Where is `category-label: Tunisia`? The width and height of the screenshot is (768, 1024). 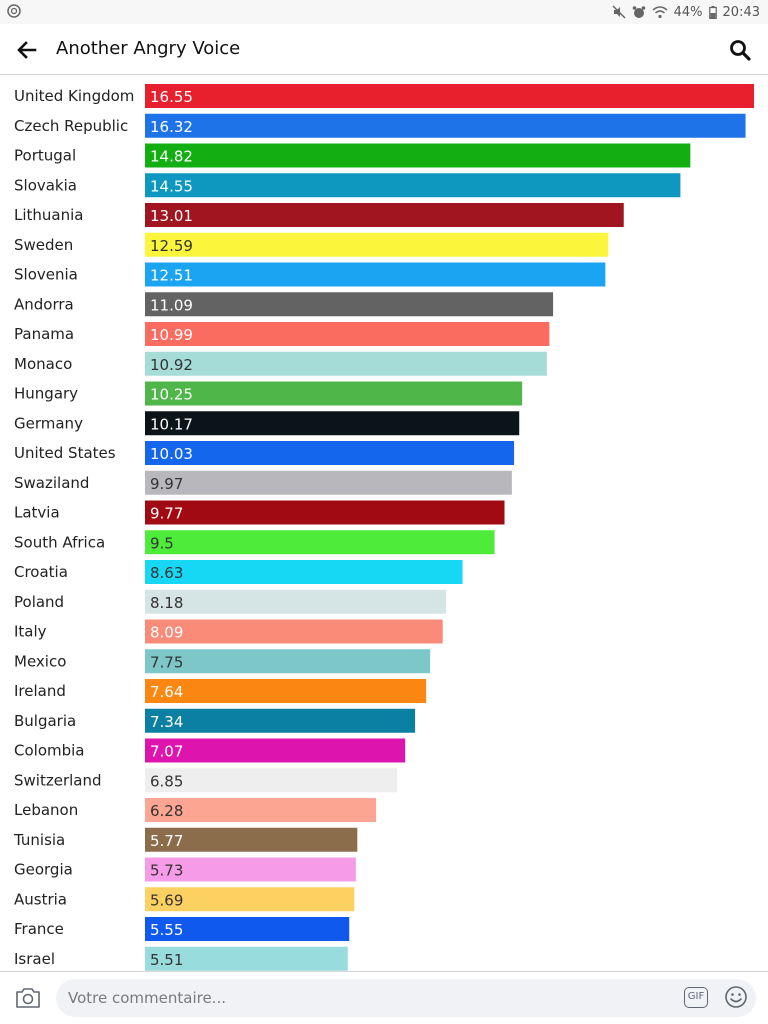 category-label: Tunisia is located at coordinates (39, 840).